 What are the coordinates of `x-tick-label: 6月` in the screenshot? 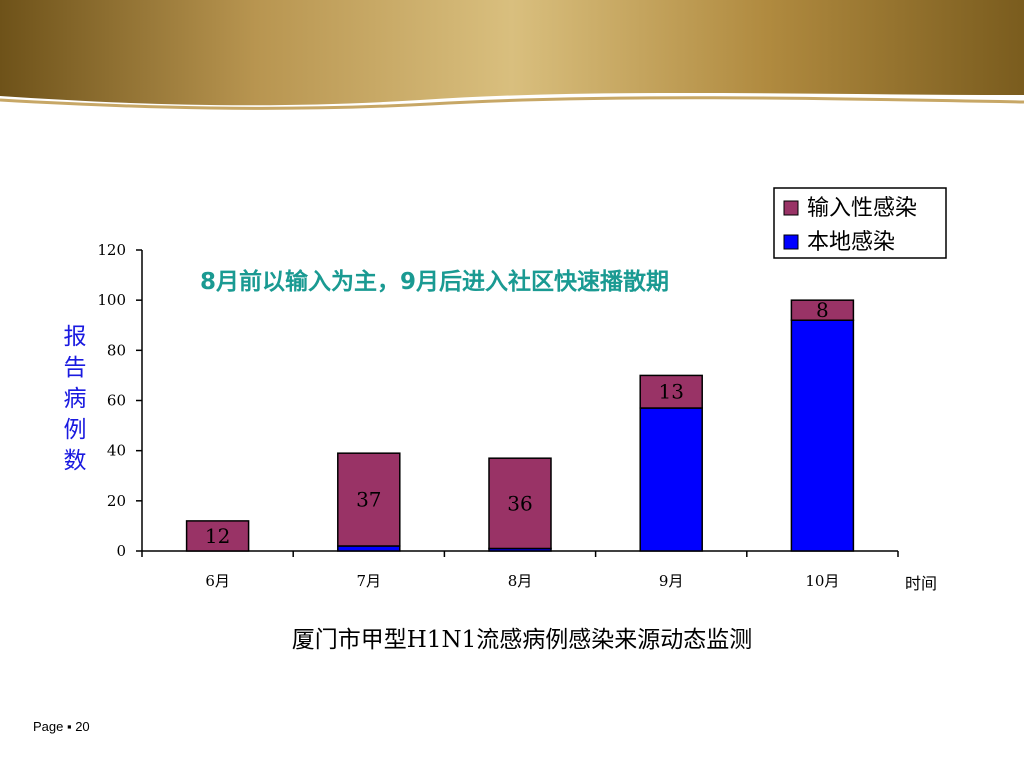 It's located at (217, 581).